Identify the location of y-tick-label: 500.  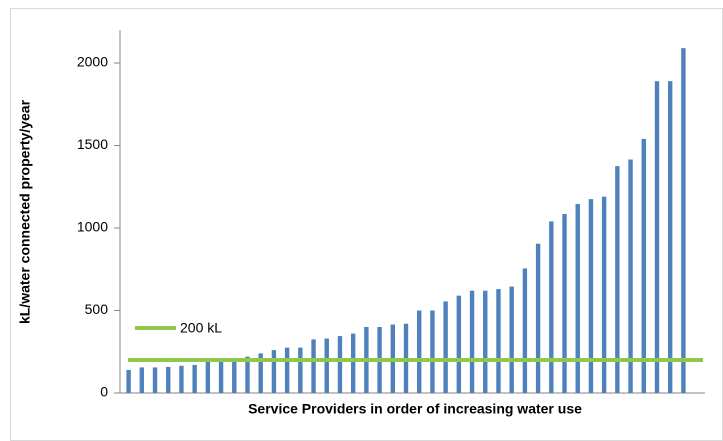
(97, 309).